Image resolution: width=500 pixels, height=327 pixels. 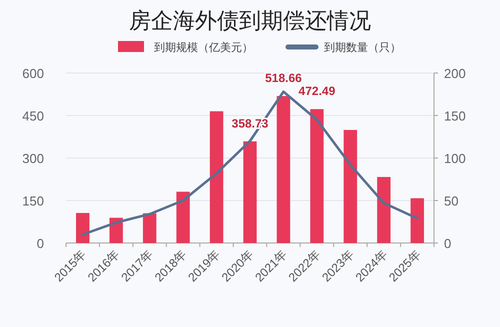 What do you see at coordinates (317, 91) in the screenshot?
I see `data-label: 472.49` at bounding box center [317, 91].